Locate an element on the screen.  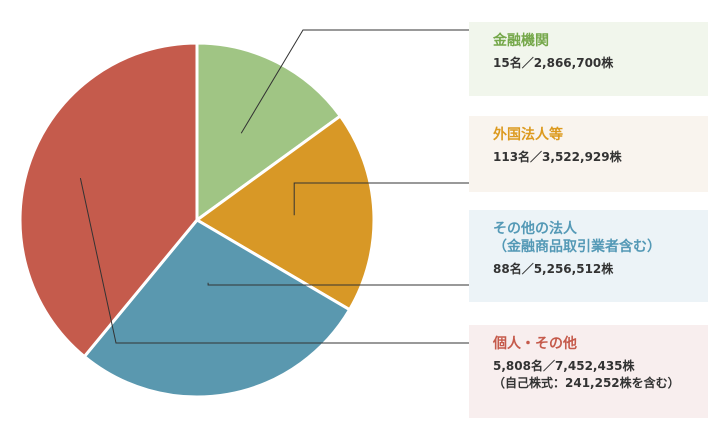
legend-detail: 88名／5,256,512株 is located at coordinates (553, 269).